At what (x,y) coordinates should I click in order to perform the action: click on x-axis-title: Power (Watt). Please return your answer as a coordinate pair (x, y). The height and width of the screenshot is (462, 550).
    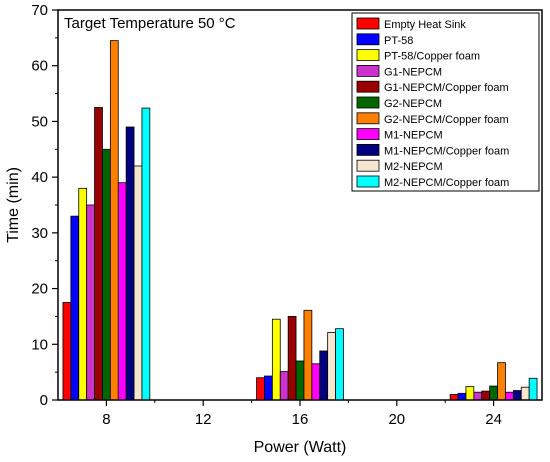
    Looking at the image, I should click on (300, 447).